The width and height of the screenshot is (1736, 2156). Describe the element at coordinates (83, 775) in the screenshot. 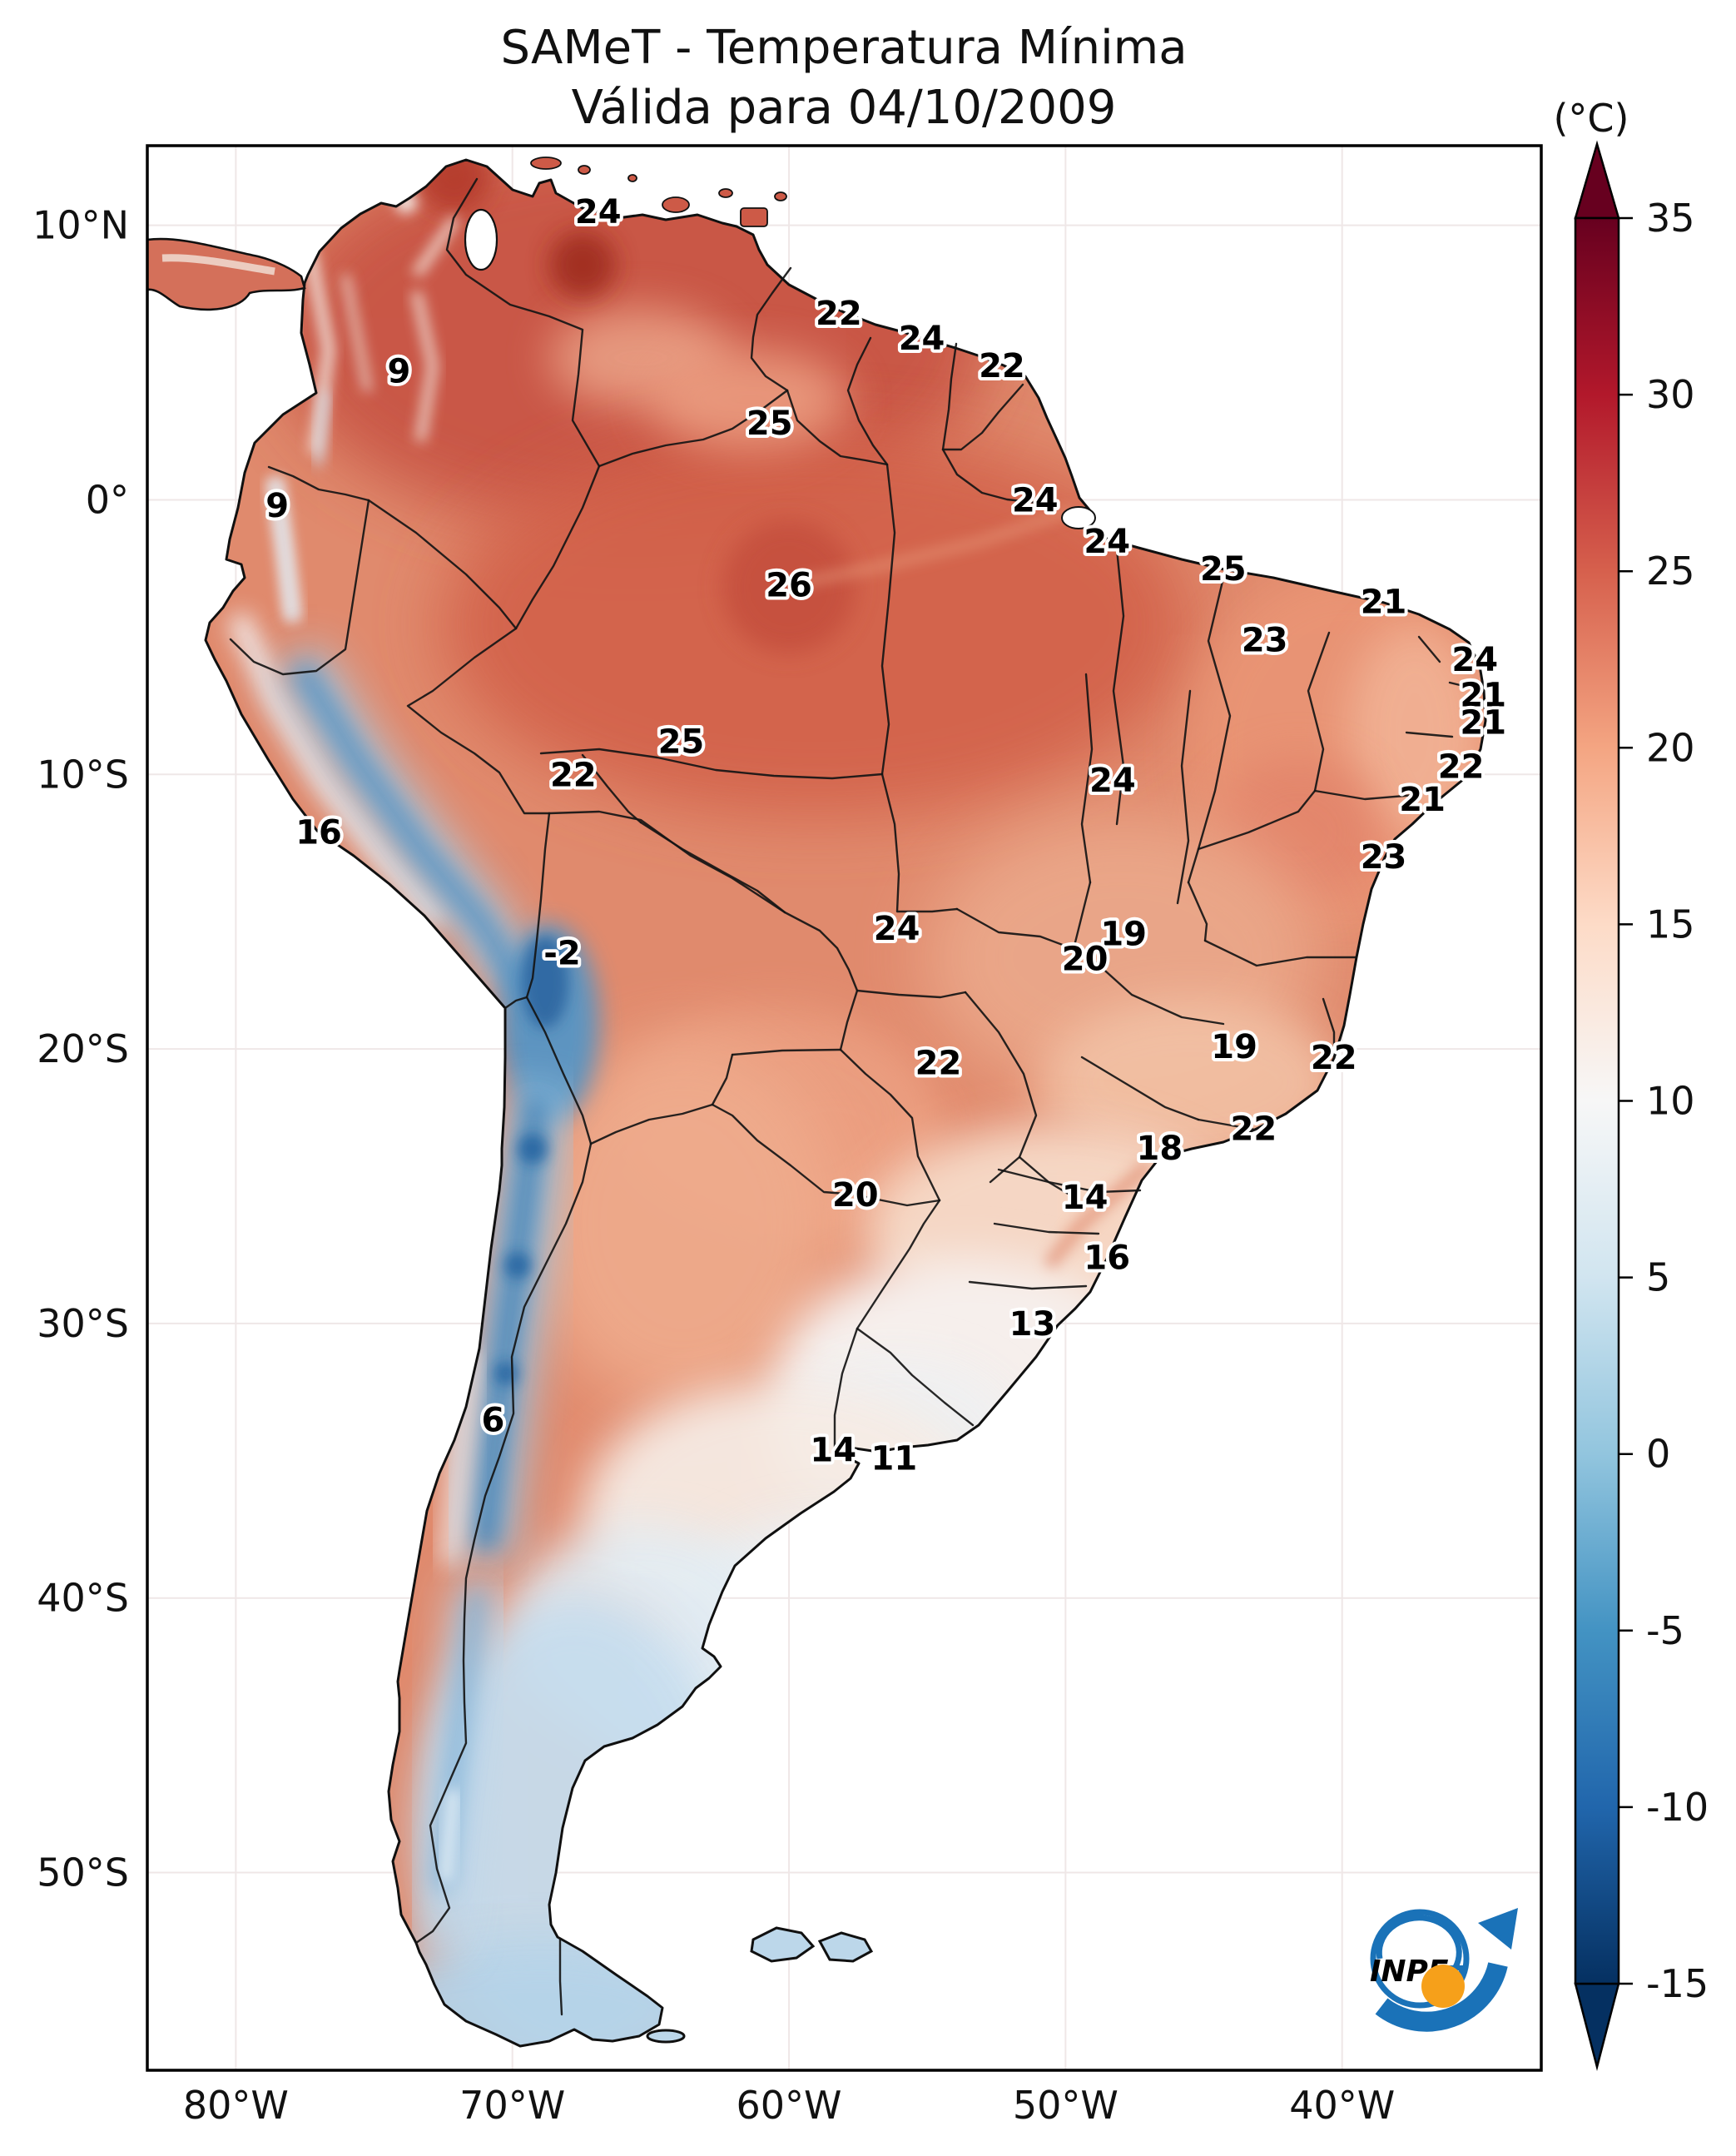

I see `lat-tick-label: 10°S` at that location.